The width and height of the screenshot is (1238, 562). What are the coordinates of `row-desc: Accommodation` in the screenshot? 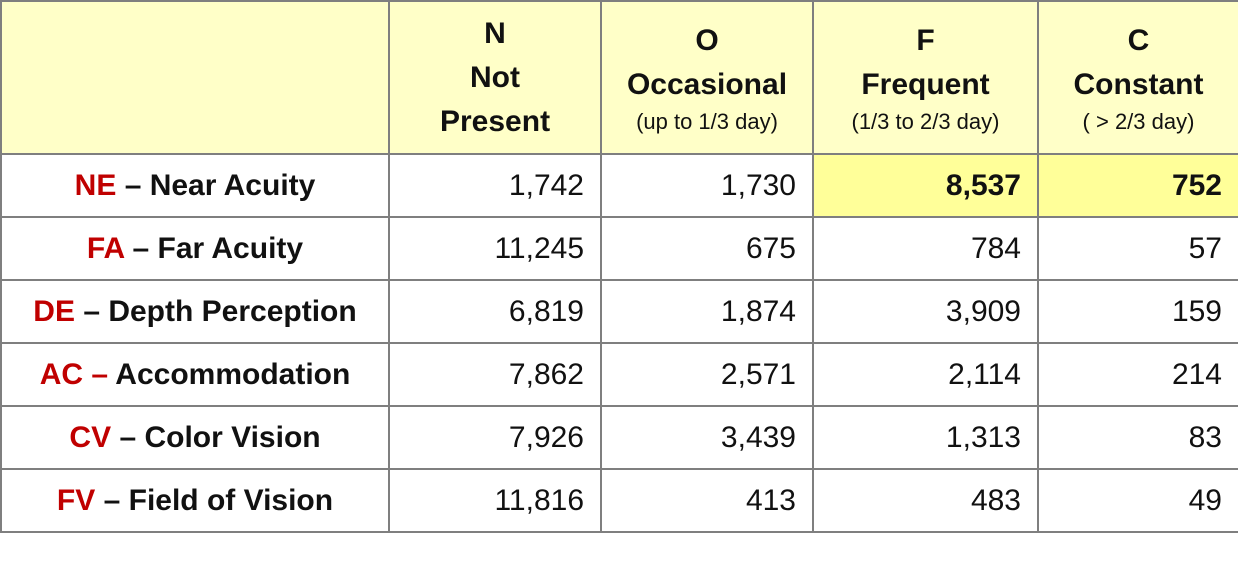 It's located at (233, 374).